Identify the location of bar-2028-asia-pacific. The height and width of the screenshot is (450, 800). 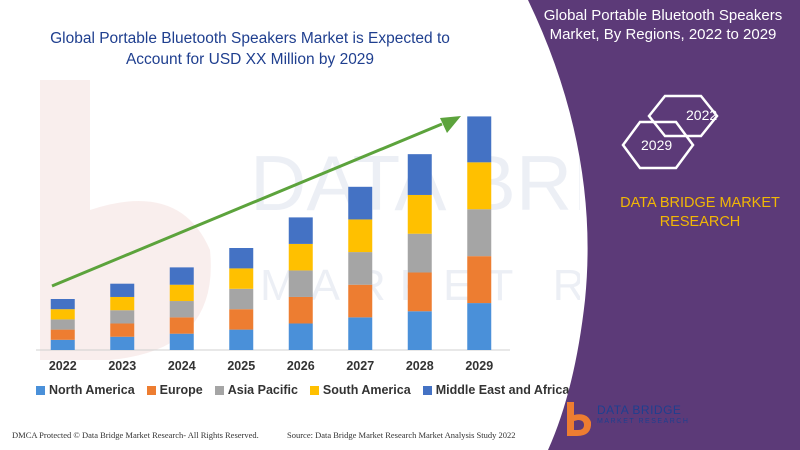
(419, 253).